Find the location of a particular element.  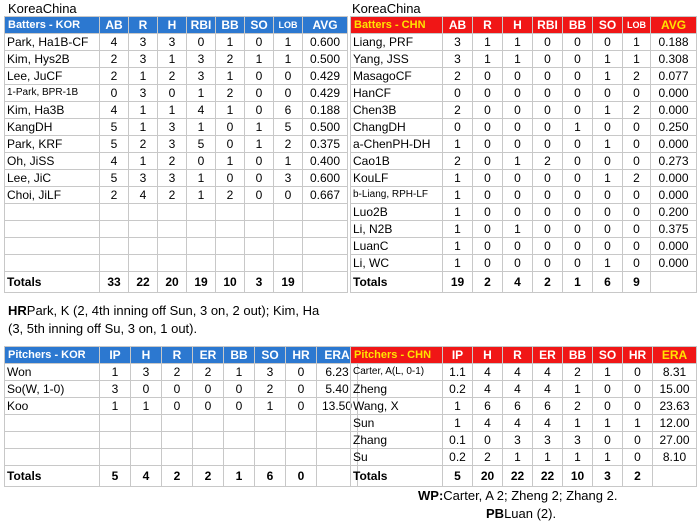

column-header: AVG is located at coordinates (673, 25).